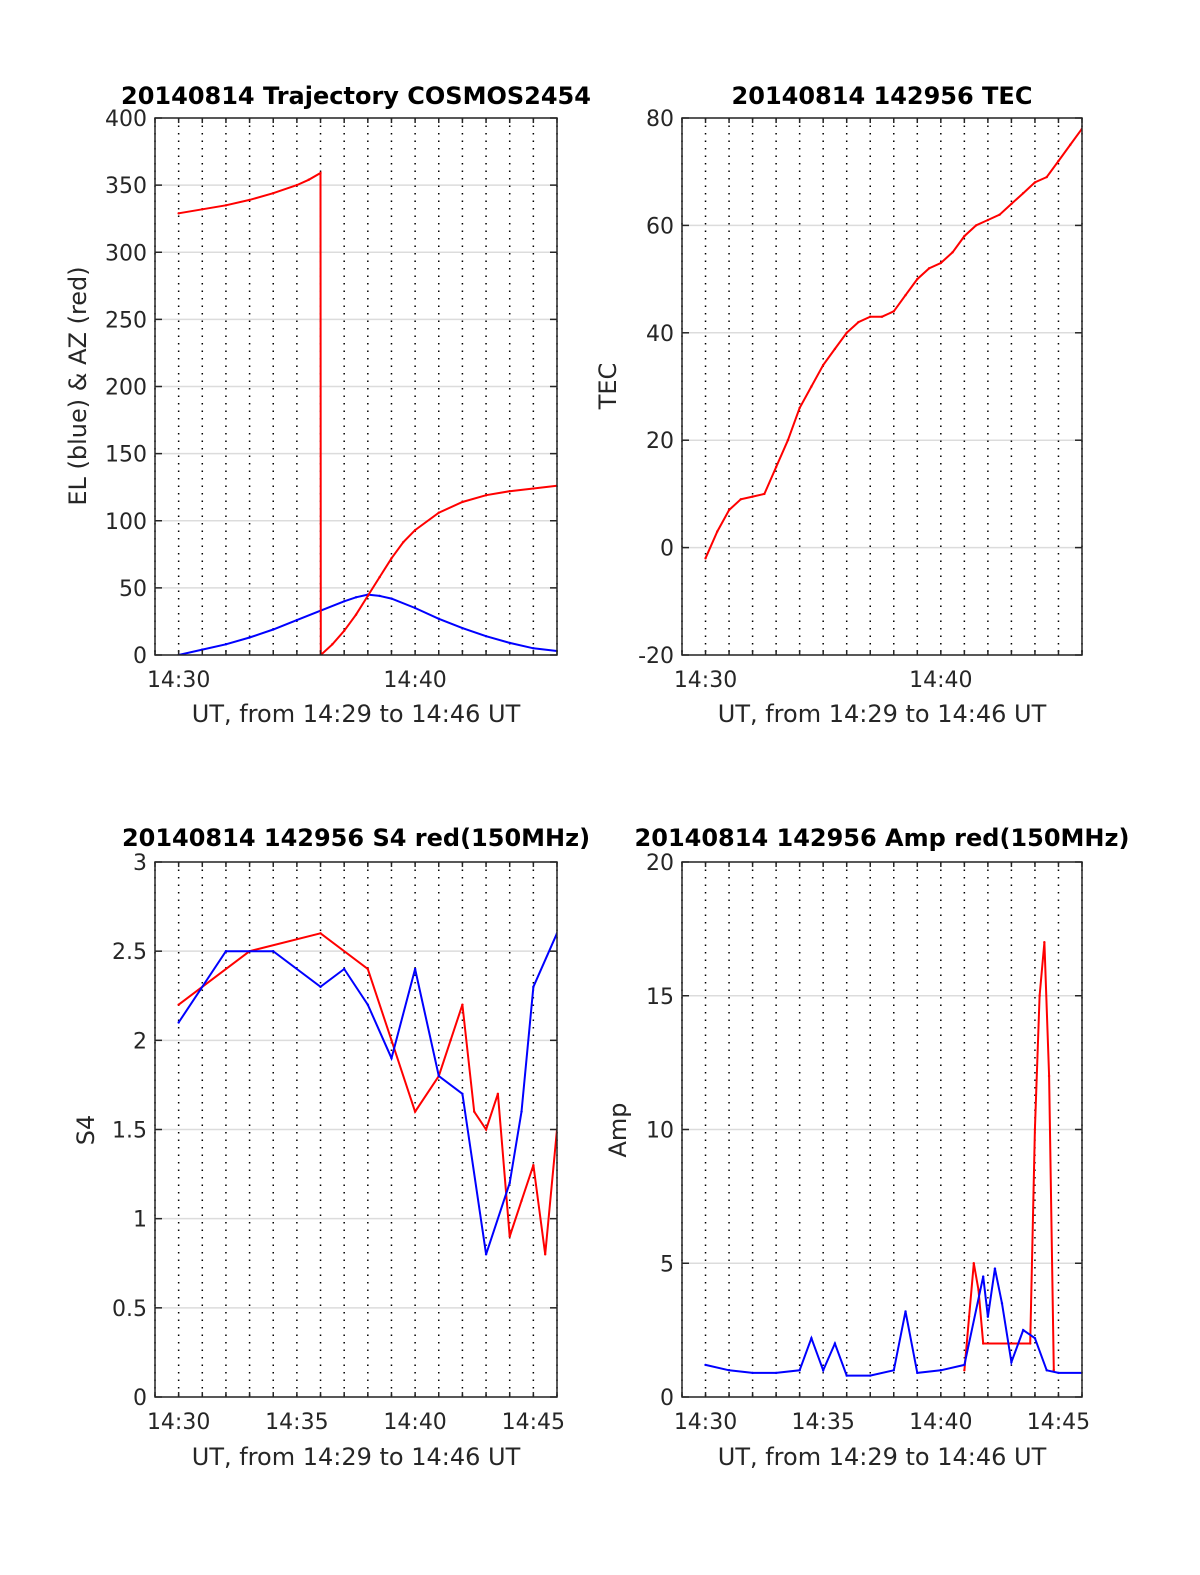  Describe the element at coordinates (660, 997) in the screenshot. I see `y-tick-label: 15` at that location.